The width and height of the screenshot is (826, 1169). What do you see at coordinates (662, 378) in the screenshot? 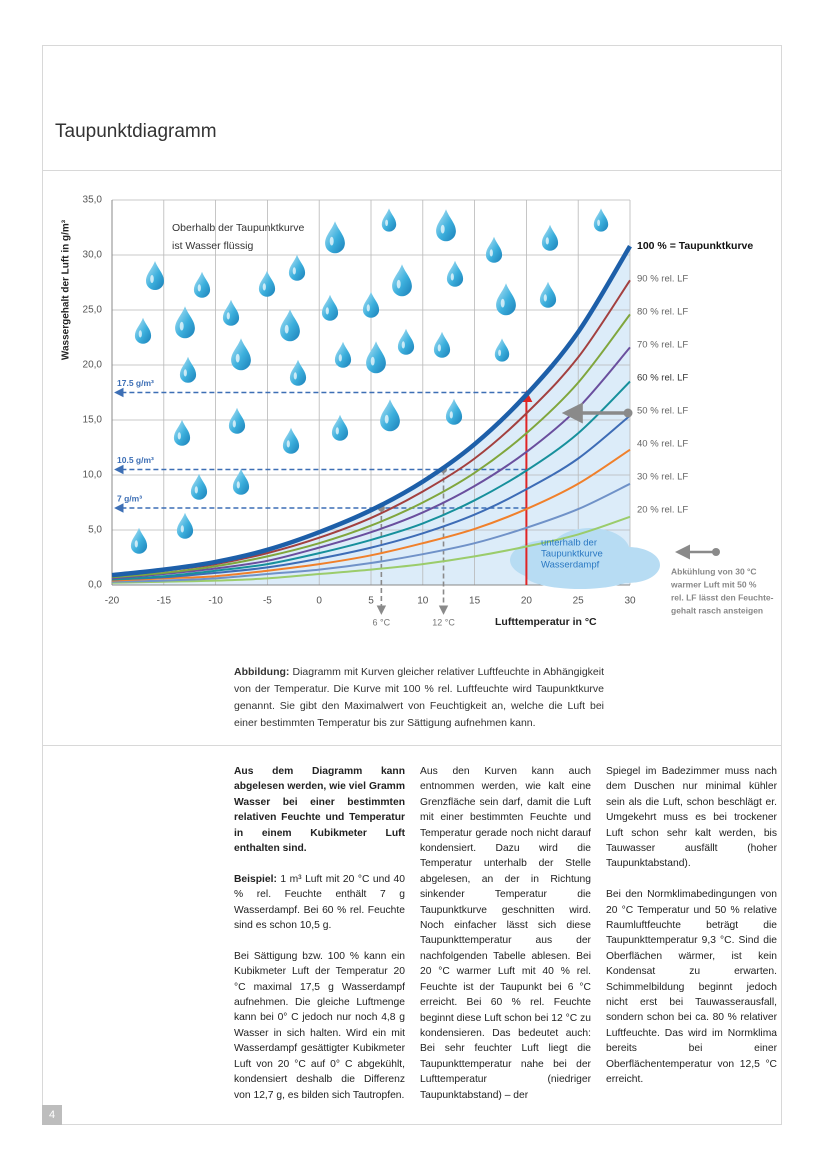
I see `legend-entry: 60 % rel. LF` at bounding box center [662, 378].